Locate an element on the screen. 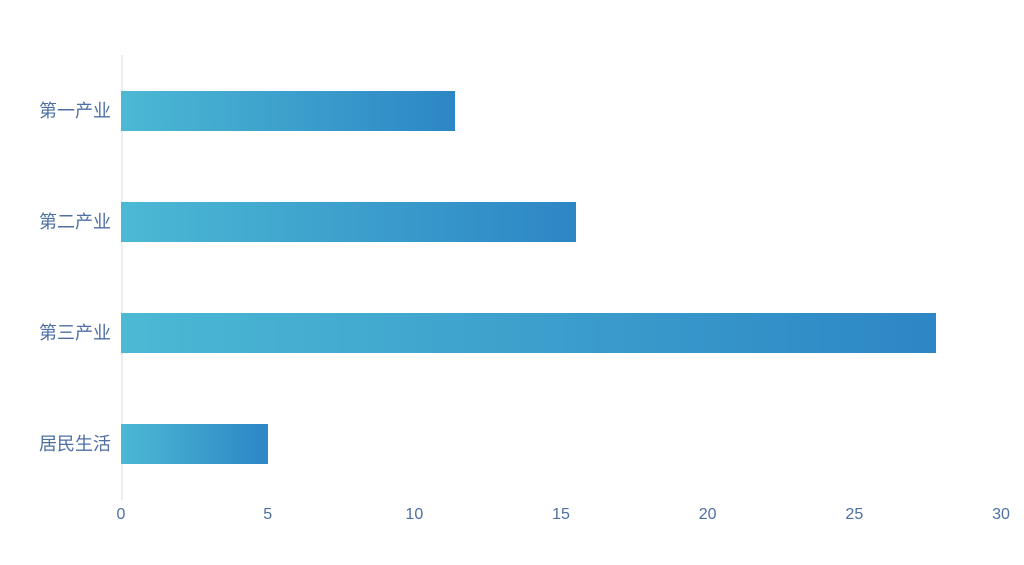  x-tick-label-10: 10 is located at coordinates (414, 514).